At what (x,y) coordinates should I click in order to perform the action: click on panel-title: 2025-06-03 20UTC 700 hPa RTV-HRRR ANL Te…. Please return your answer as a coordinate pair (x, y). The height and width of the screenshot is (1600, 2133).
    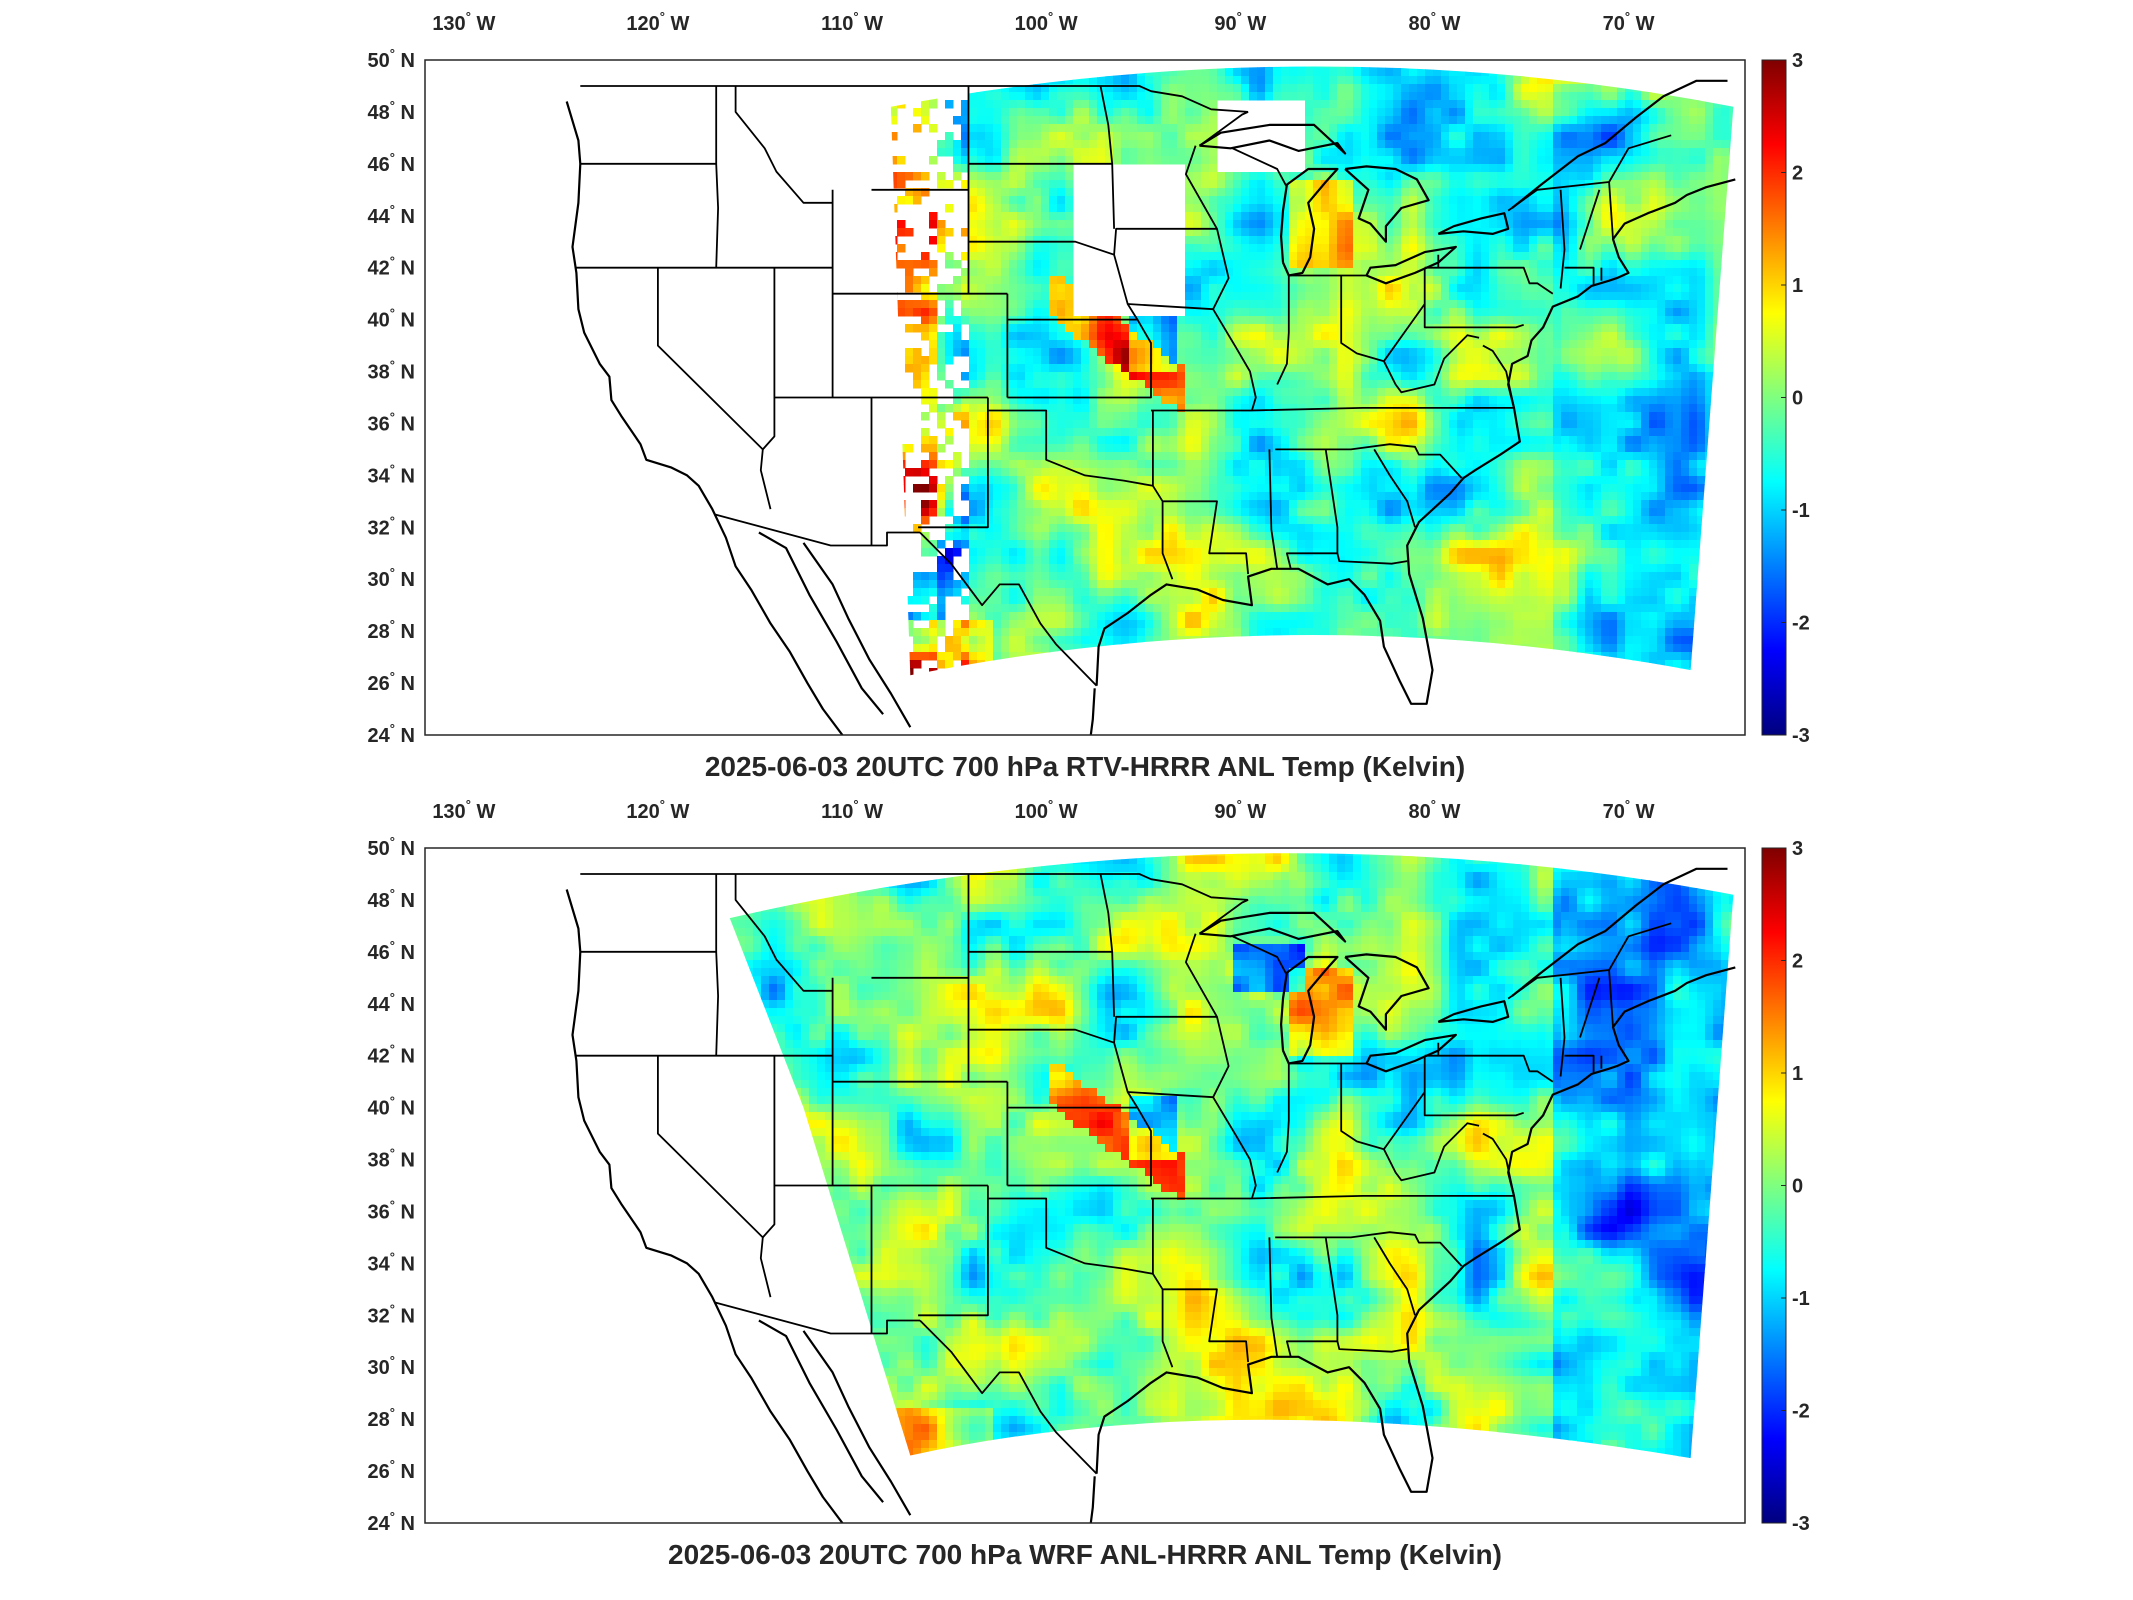
    Looking at the image, I should click on (1085, 766).